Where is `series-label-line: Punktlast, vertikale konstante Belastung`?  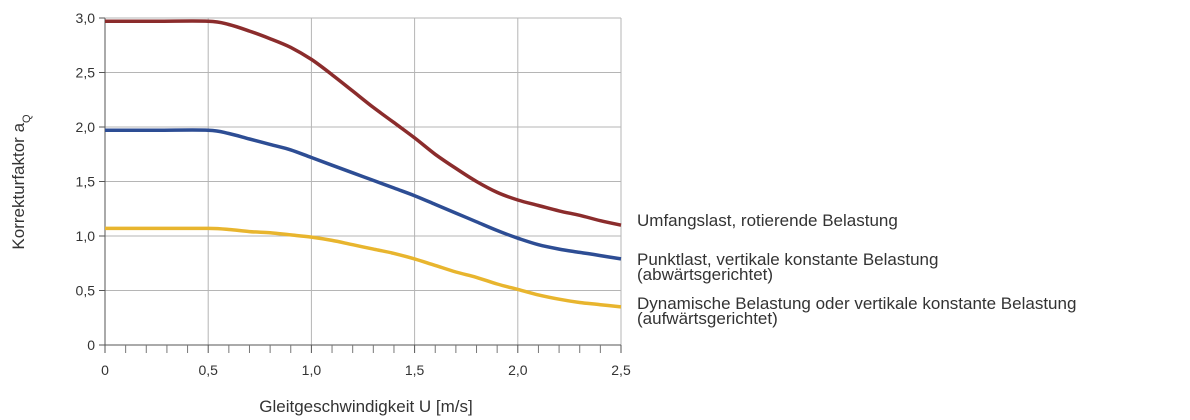
series-label-line: Punktlast, vertikale konstante Belastung is located at coordinates (787, 259).